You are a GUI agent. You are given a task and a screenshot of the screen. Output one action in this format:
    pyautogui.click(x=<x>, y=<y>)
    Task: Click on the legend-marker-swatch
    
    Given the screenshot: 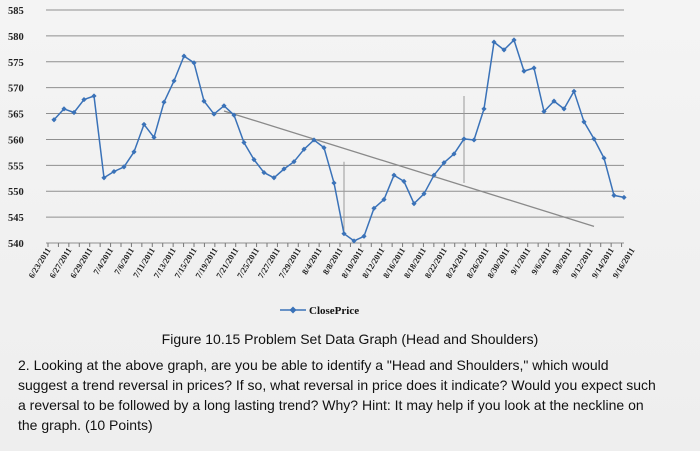 What is the action you would take?
    pyautogui.click(x=293, y=310)
    